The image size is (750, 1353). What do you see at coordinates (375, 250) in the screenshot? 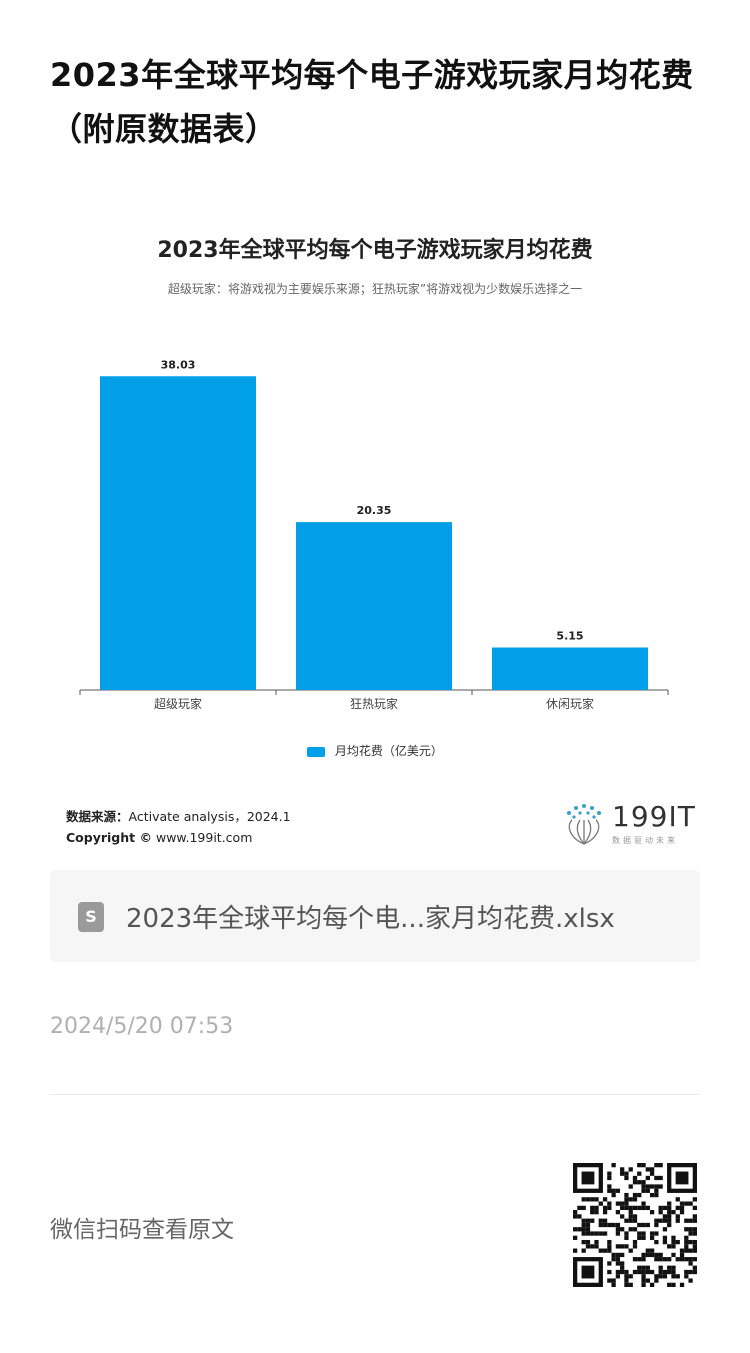
I see `chart-title: 2023年全球平均每个电子游戏玩家月均花费` at bounding box center [375, 250].